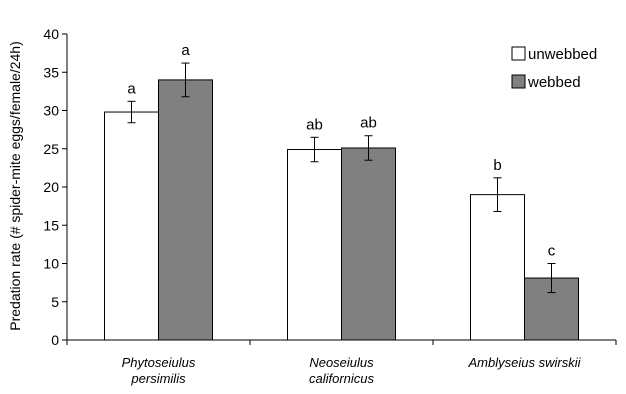 The width and height of the screenshot is (626, 394). Describe the element at coordinates (51, 225) in the screenshot. I see `y-tick-label: 15` at that location.